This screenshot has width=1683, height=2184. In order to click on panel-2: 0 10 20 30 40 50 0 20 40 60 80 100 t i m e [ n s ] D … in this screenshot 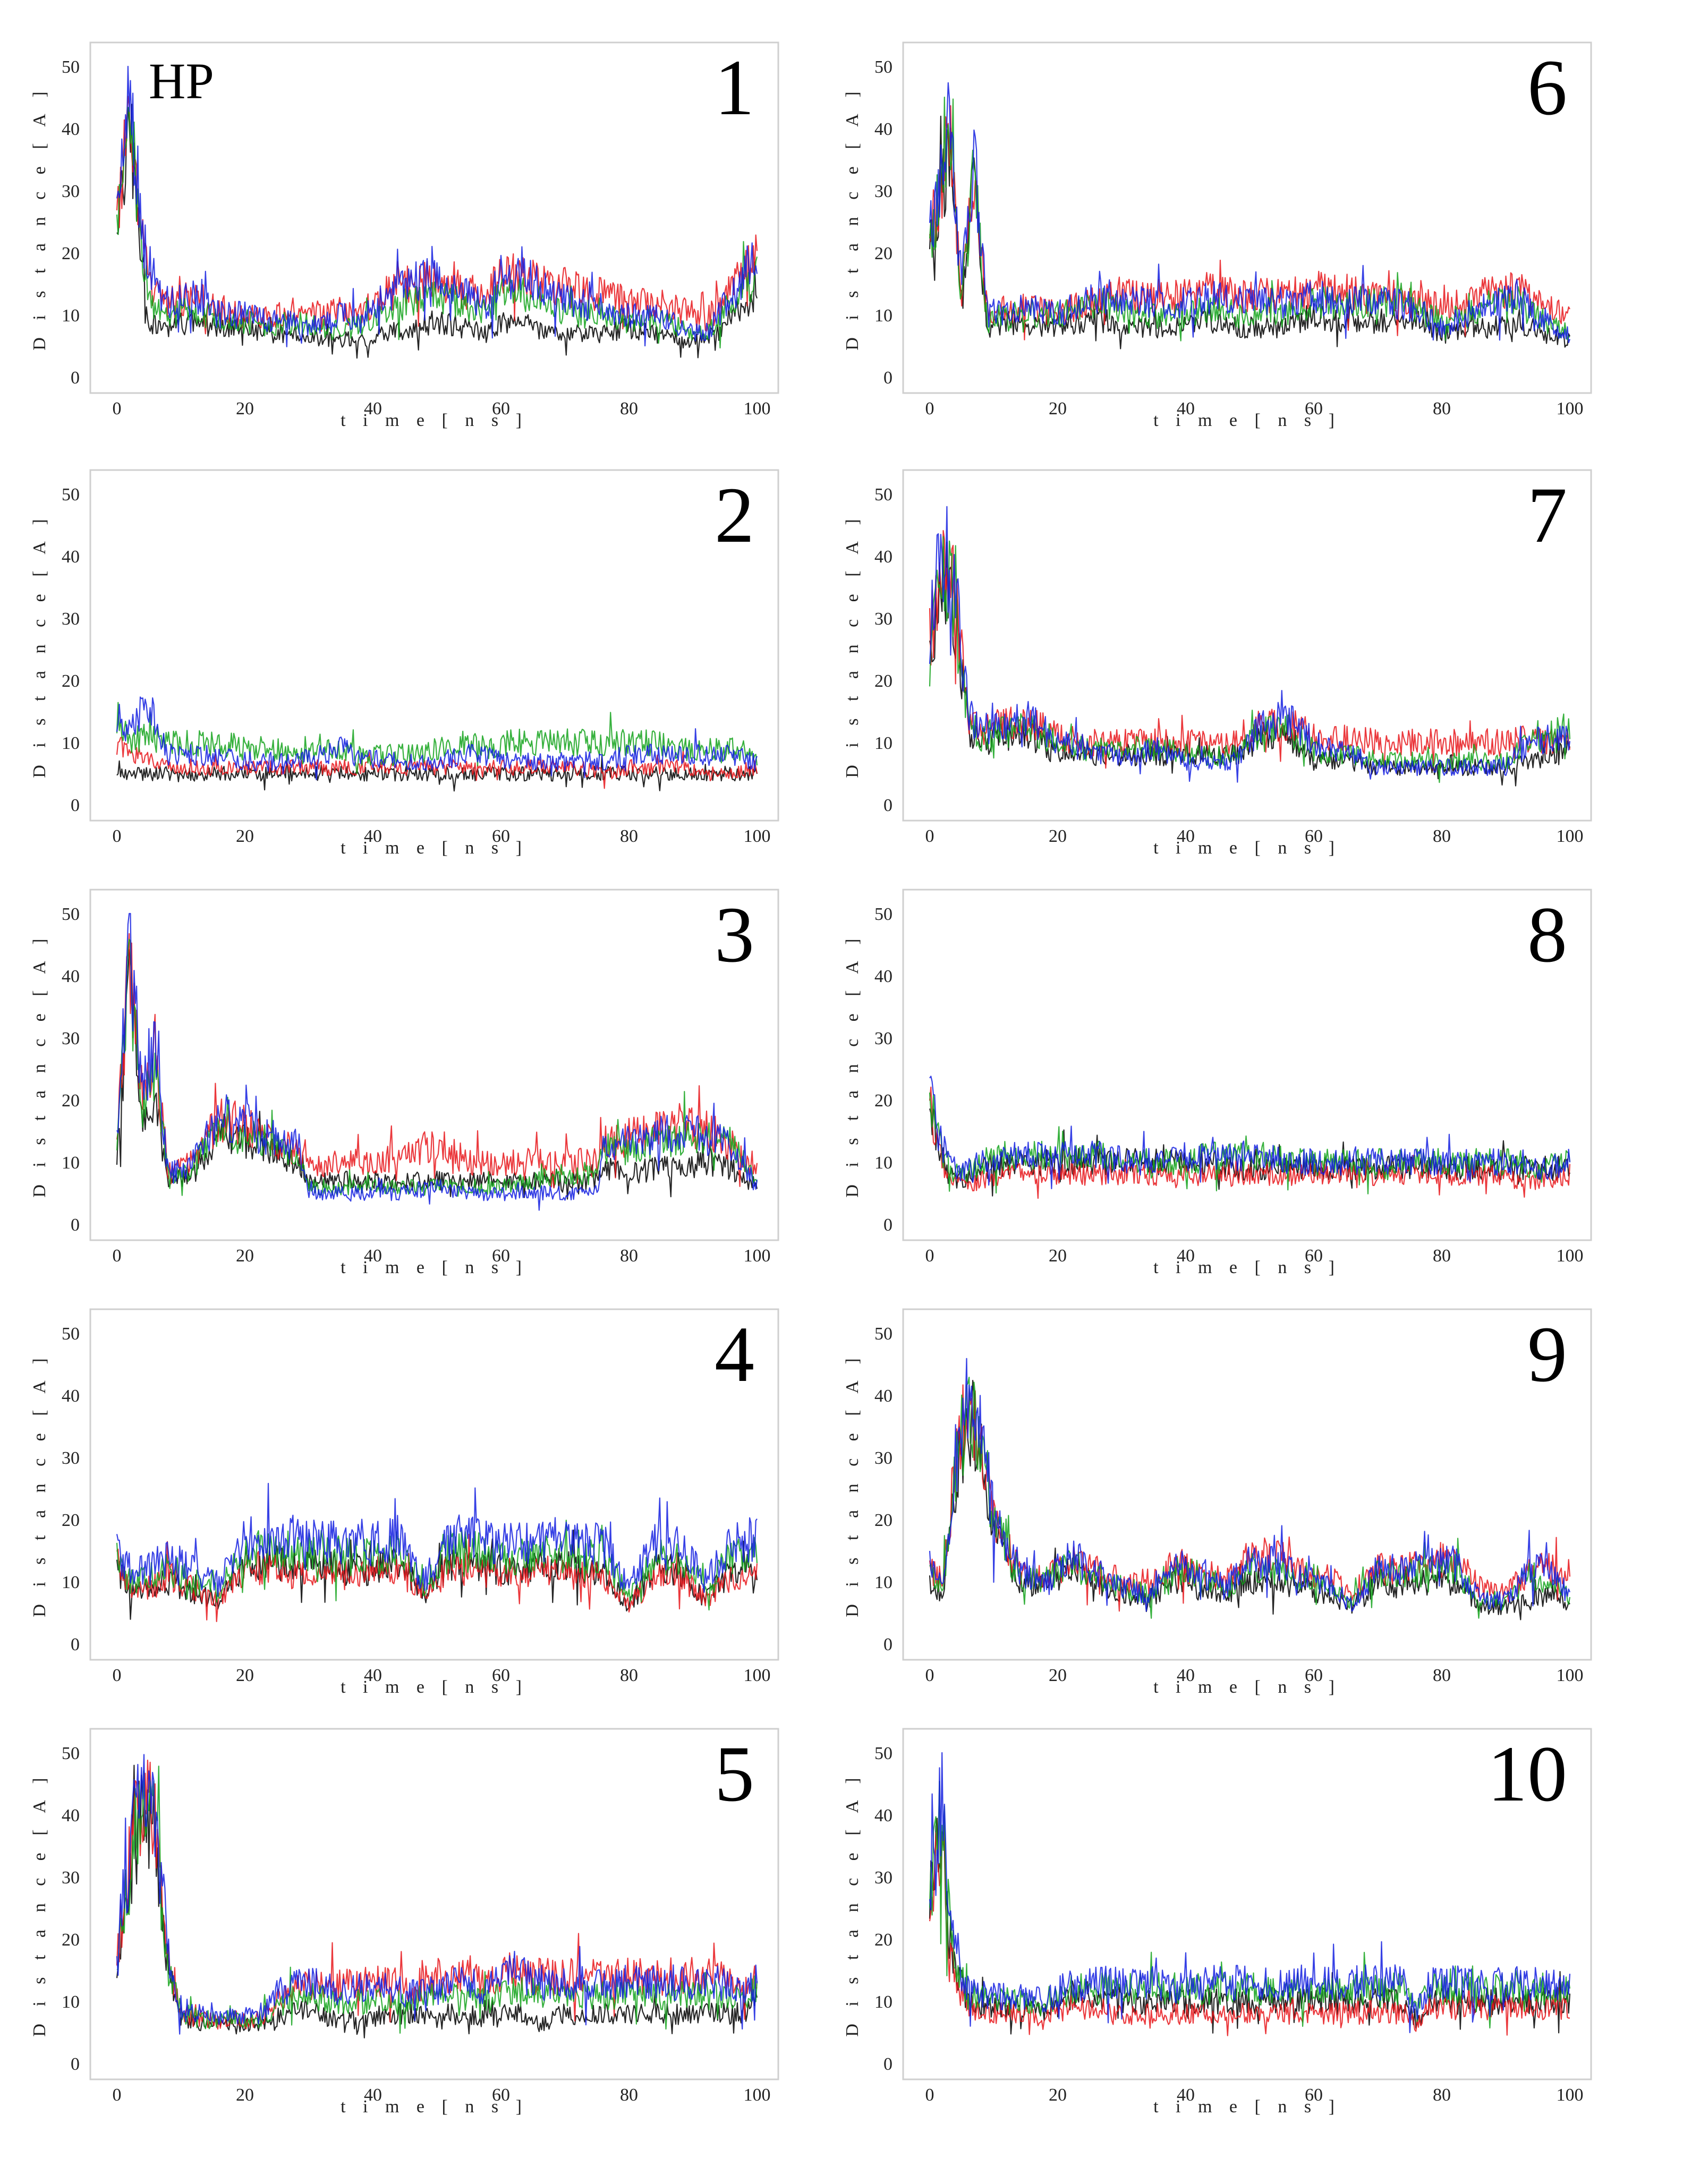, I will do `click(404, 663)`.